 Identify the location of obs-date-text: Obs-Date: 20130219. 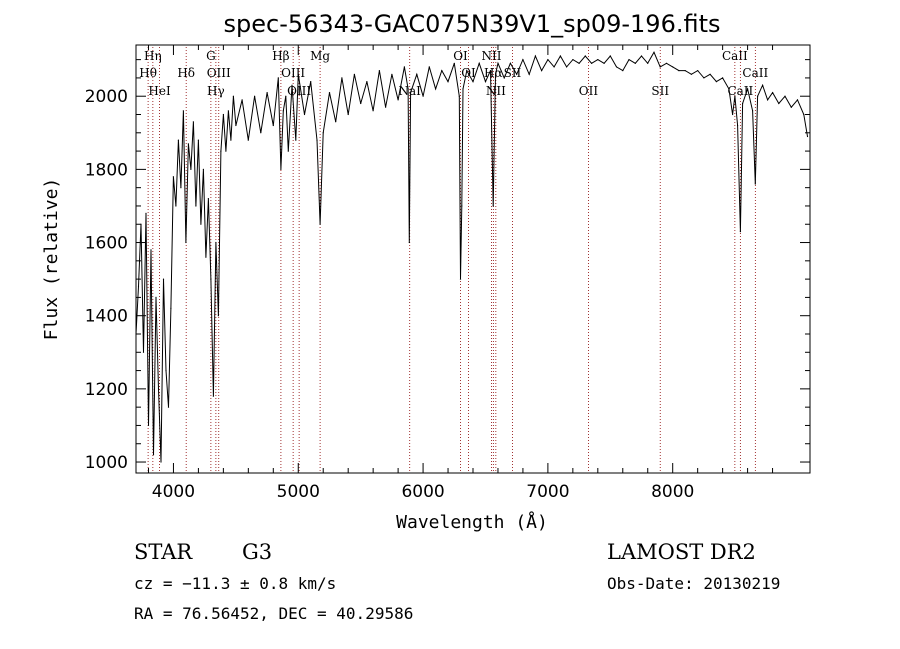
(694, 583).